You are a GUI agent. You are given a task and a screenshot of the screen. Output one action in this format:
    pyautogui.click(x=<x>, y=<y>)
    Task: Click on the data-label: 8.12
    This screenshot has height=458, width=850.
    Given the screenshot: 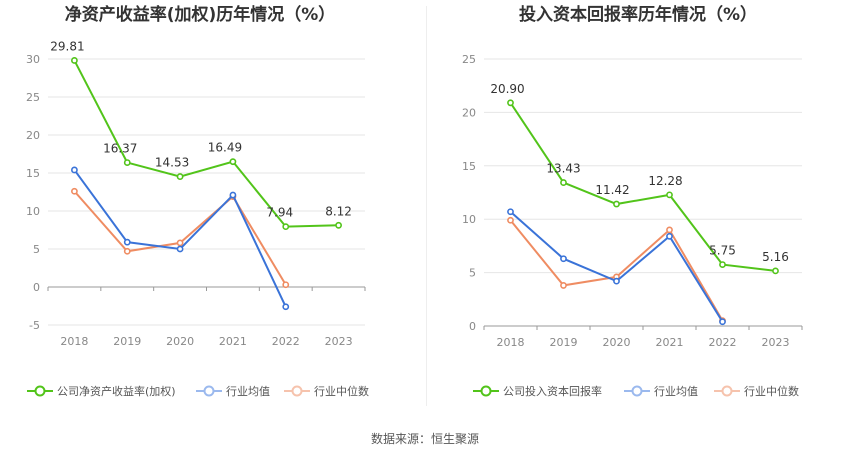 What is the action you would take?
    pyautogui.click(x=338, y=211)
    